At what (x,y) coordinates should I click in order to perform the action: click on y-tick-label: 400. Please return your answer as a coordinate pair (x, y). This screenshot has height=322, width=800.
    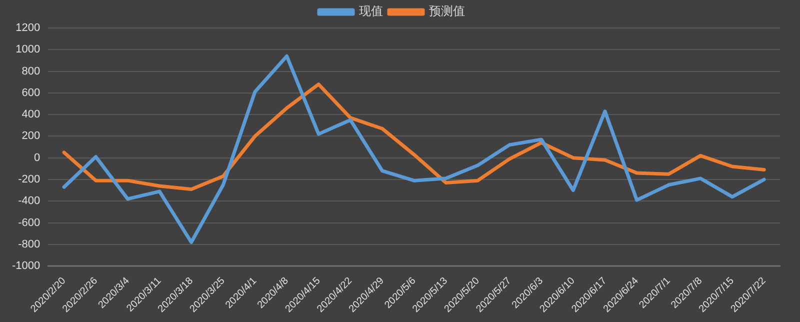
    Looking at the image, I should click on (31, 114).